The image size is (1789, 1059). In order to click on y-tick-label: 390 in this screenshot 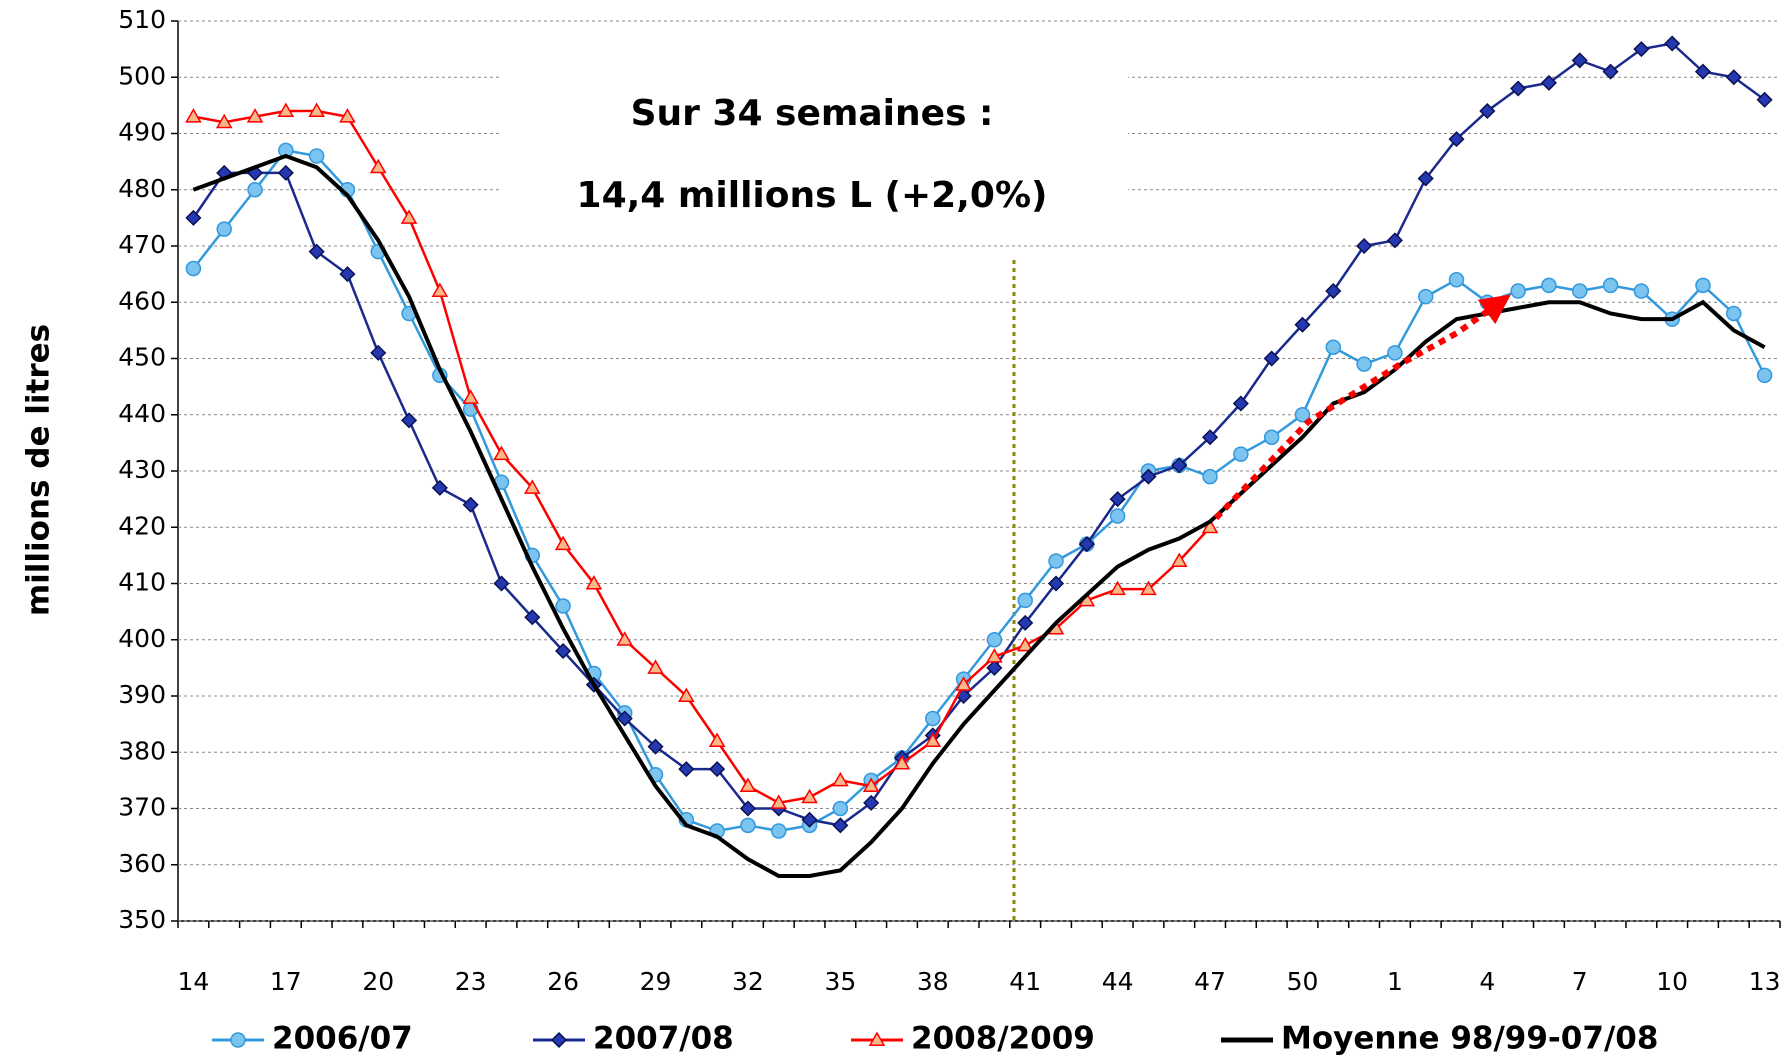, I will do `click(142, 694)`.